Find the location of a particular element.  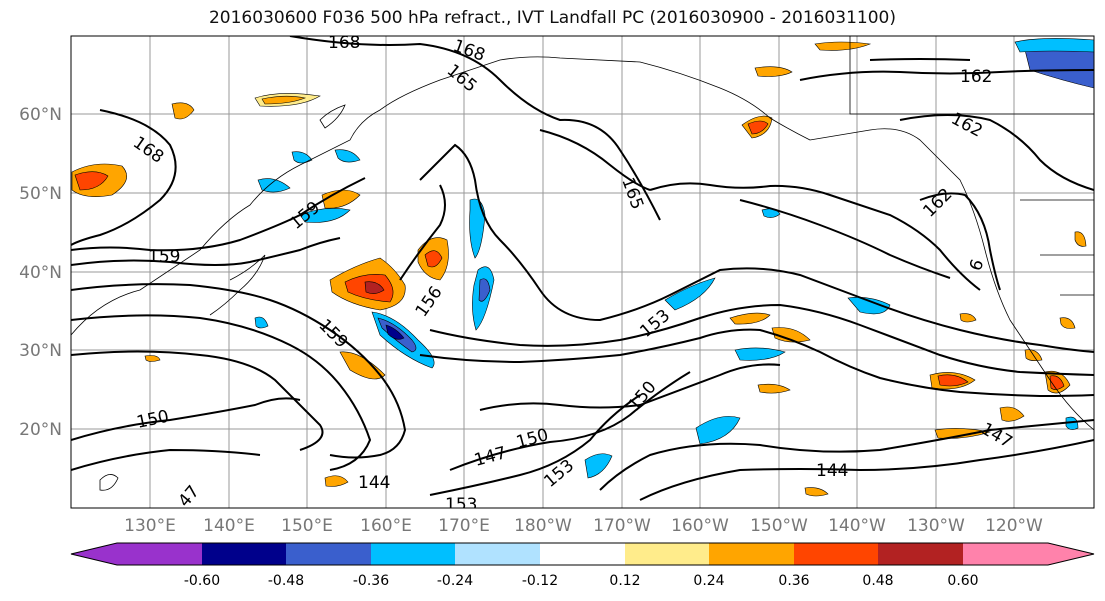

colorbar-outline is located at coordinates (582, 554).